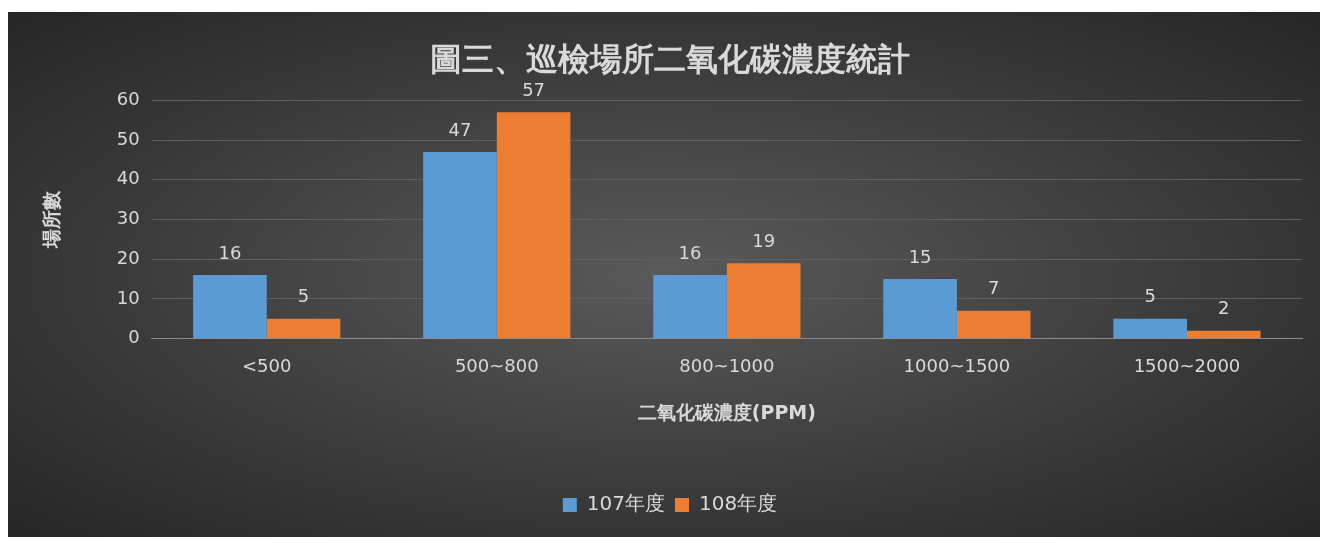 This screenshot has height=537, width=1325. I want to click on y-tick-label: 20, so click(128, 257).